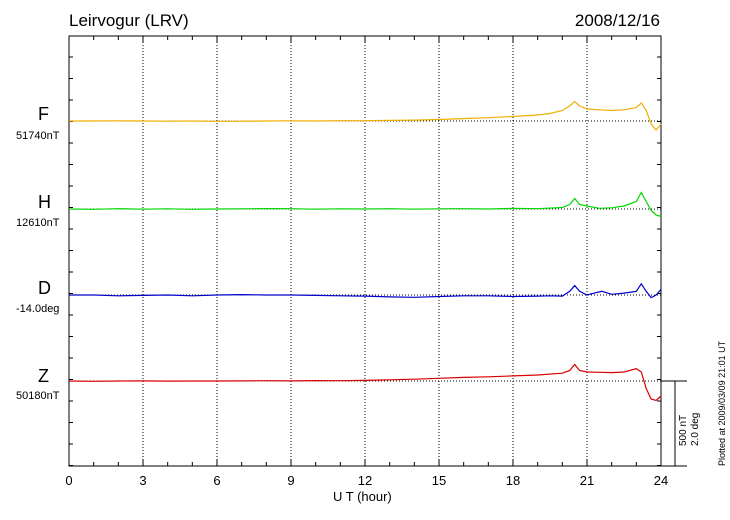 The height and width of the screenshot is (520, 730). What do you see at coordinates (683, 430) in the screenshot?
I see `scale-bar-nt-label: 500 nT` at bounding box center [683, 430].